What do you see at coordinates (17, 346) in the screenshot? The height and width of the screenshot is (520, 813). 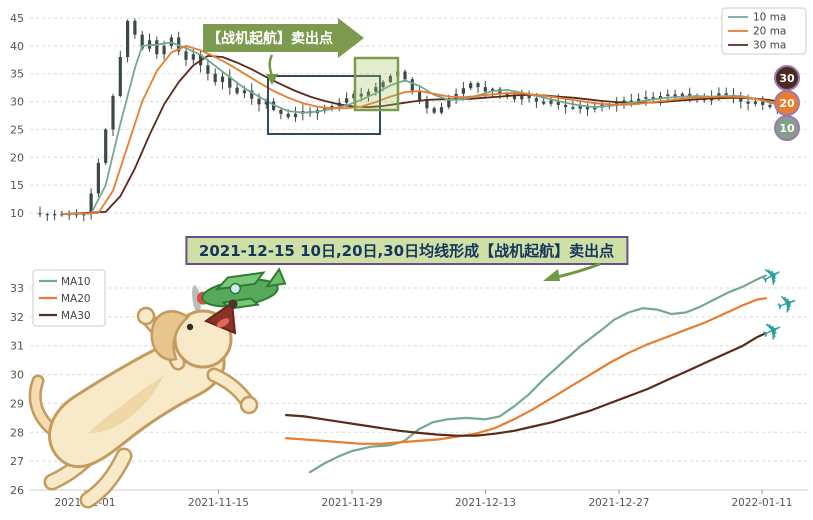 I see `y-tick-label: 31` at bounding box center [17, 346].